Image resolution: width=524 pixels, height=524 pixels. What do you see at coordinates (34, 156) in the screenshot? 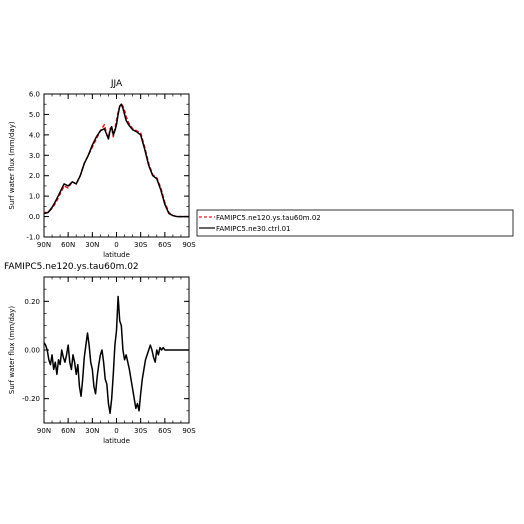
I see `y-tick-label: 3.0` at bounding box center [34, 156].